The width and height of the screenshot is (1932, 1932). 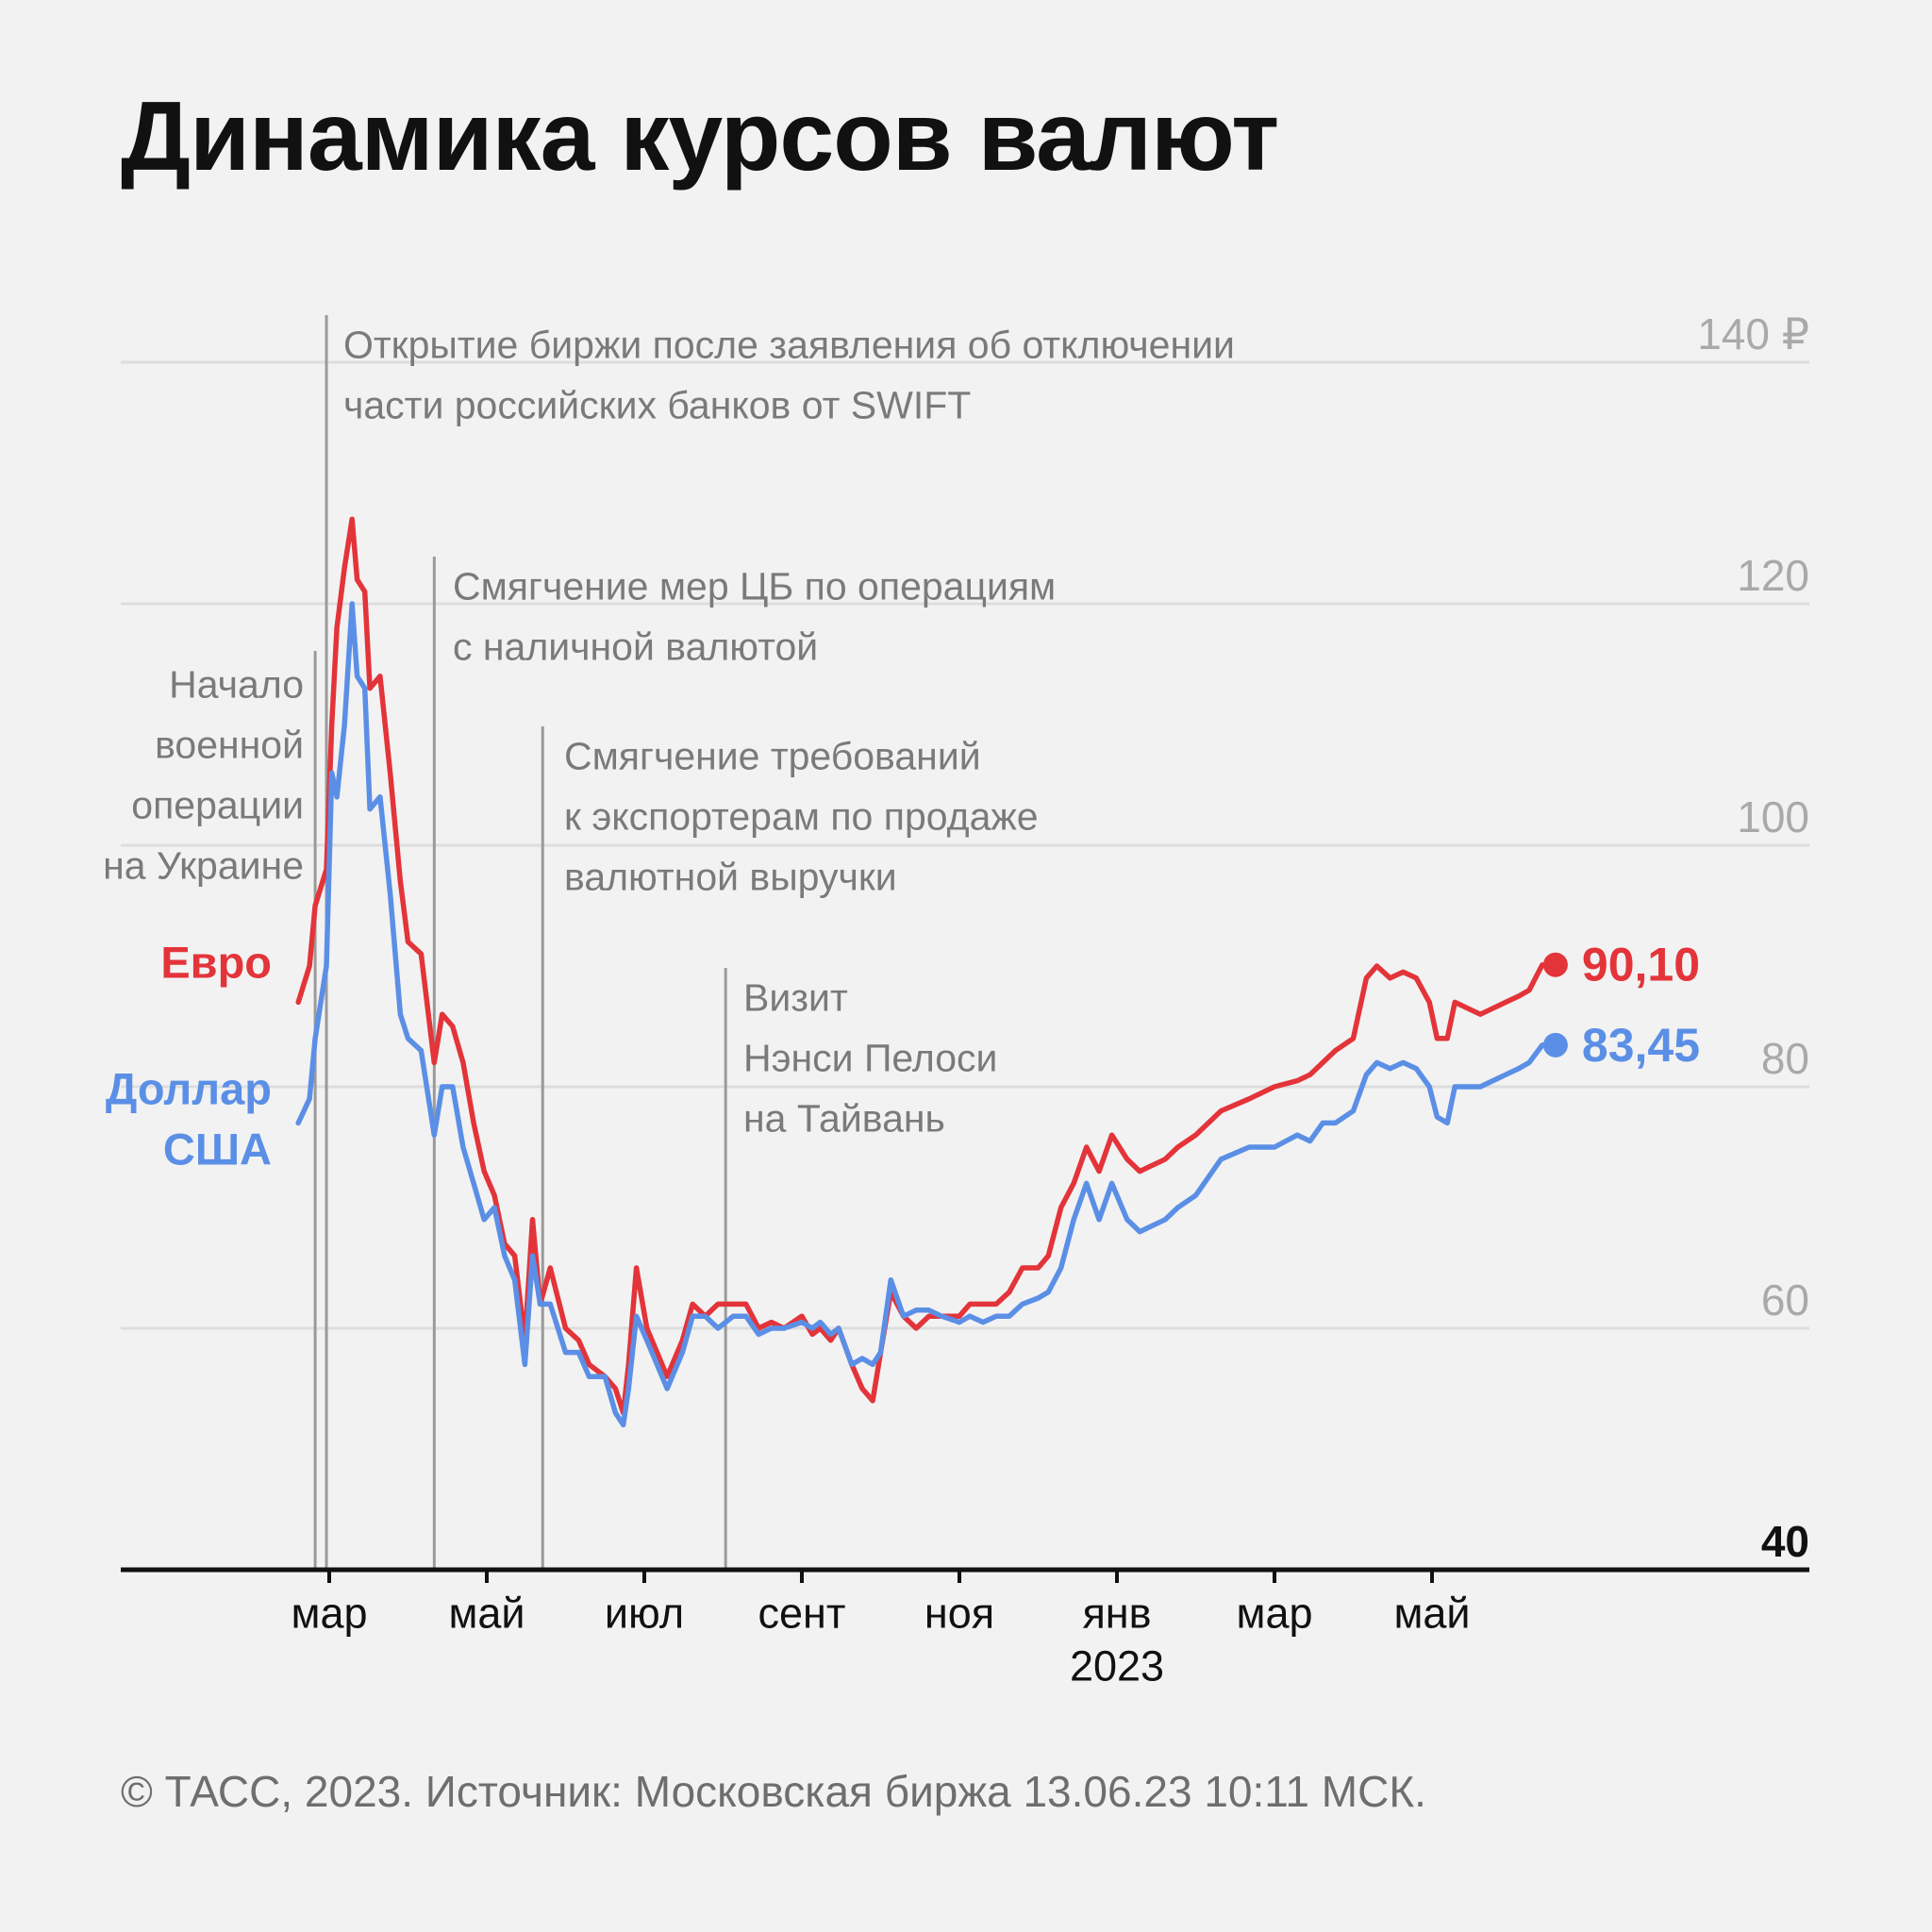 I want to click on x-tick-label: июл, so click(x=644, y=1614).